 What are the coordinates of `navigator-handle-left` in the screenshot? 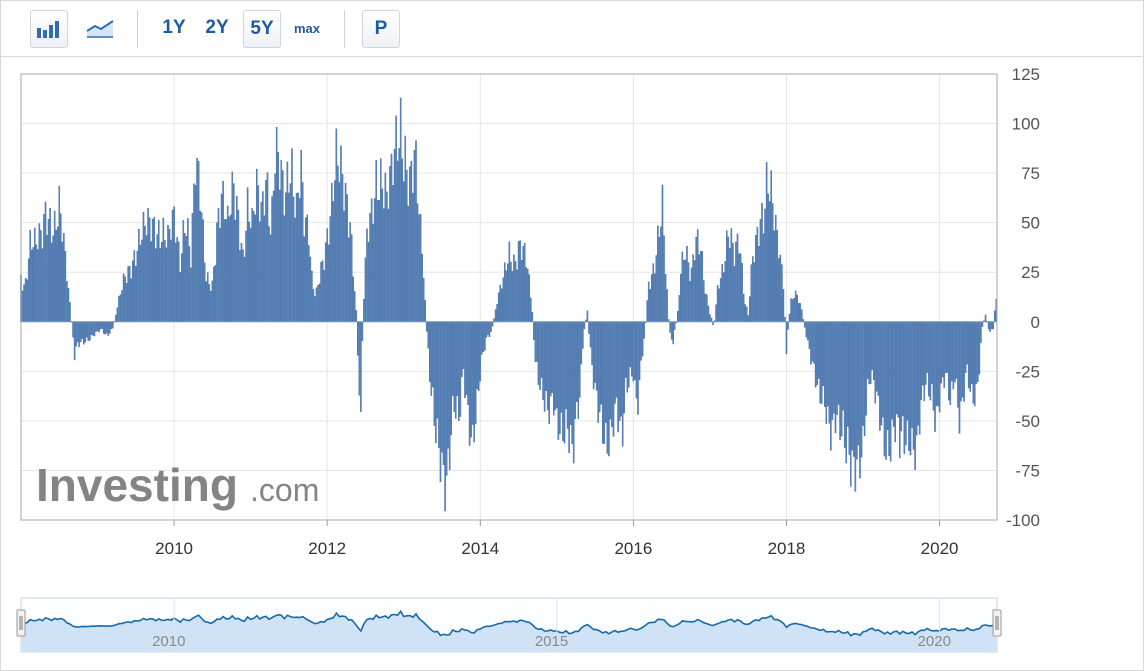 It's located at (21, 623).